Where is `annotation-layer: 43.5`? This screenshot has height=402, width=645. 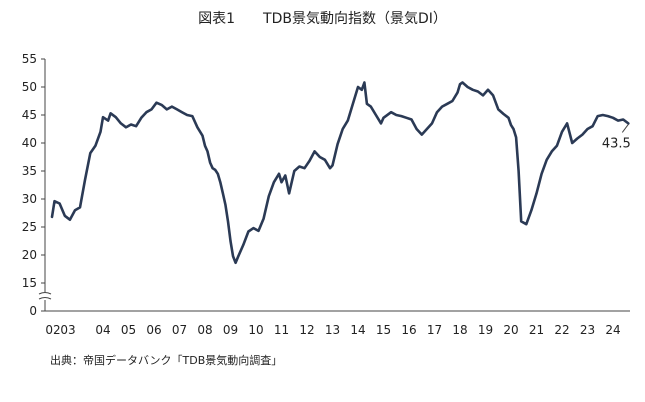
annotation-layer: 43.5 is located at coordinates (616, 137).